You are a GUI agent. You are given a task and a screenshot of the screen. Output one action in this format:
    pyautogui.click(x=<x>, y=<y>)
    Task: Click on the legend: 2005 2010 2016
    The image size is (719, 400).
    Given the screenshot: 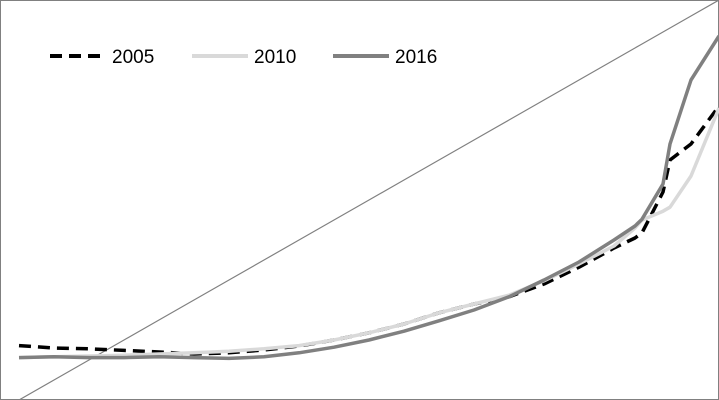 What is the action you would take?
    pyautogui.click(x=243, y=57)
    